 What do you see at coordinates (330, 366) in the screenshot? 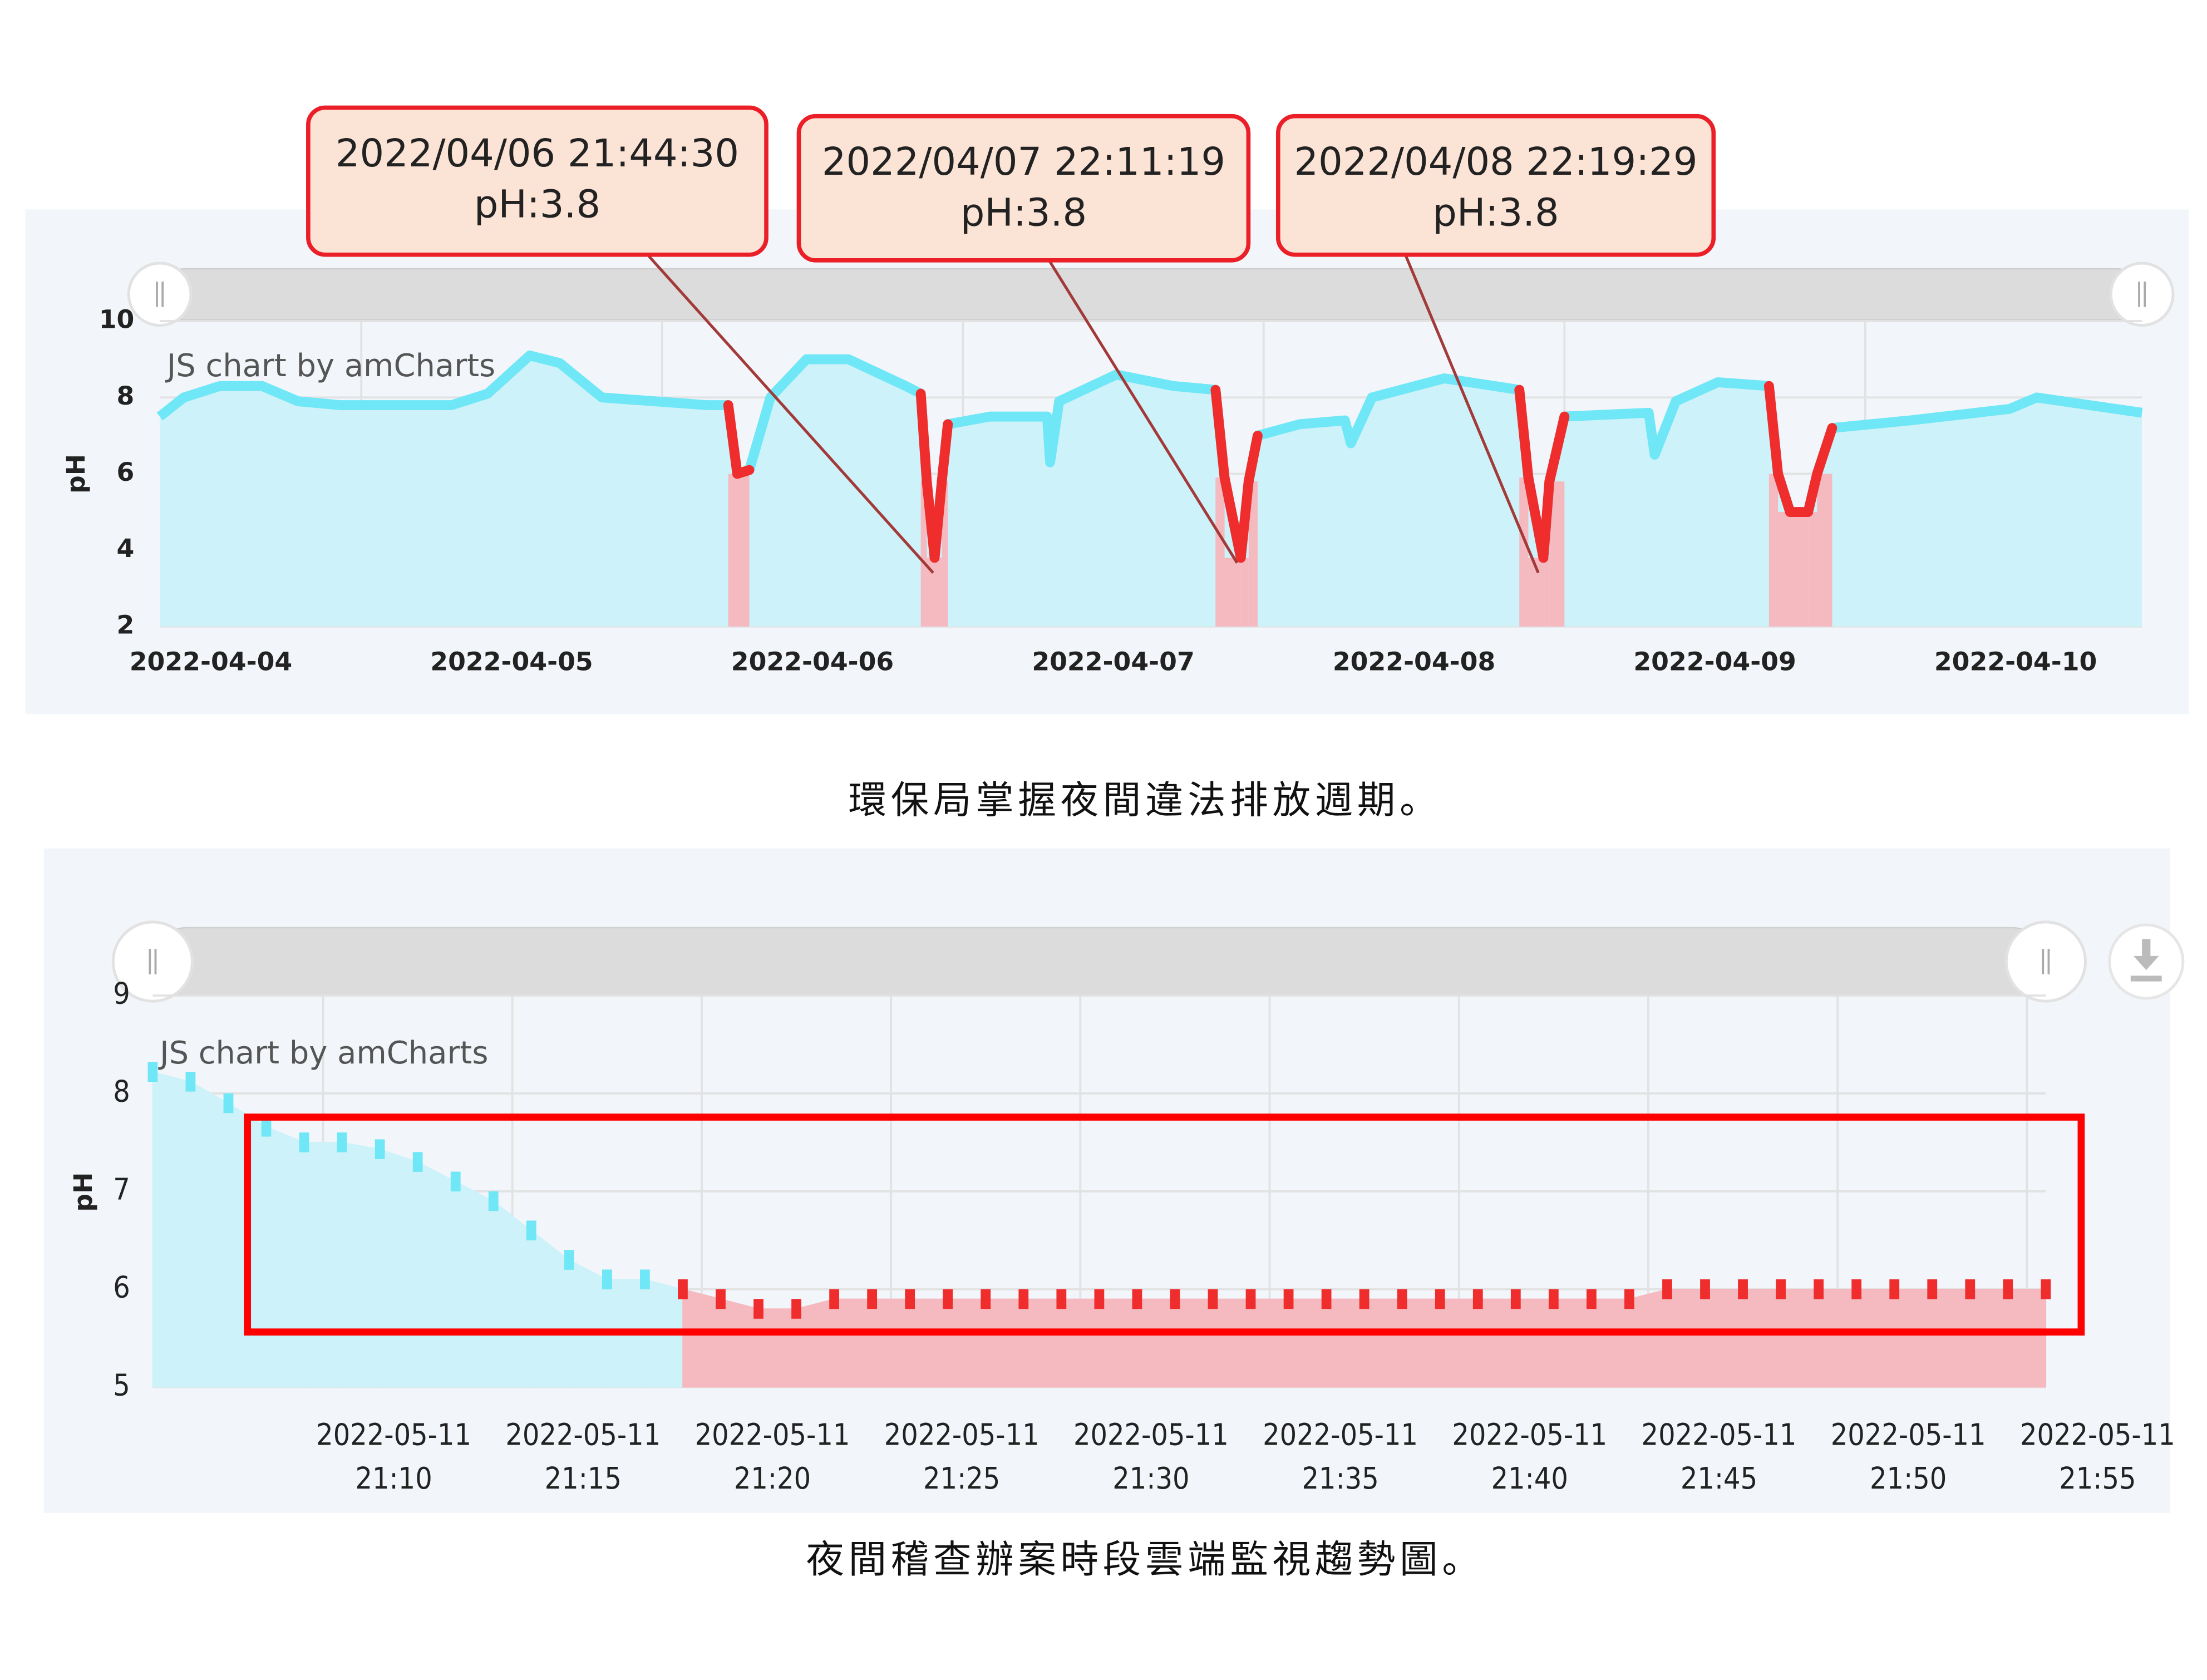
I see `watermark: JS chart by amCharts` at bounding box center [330, 366].